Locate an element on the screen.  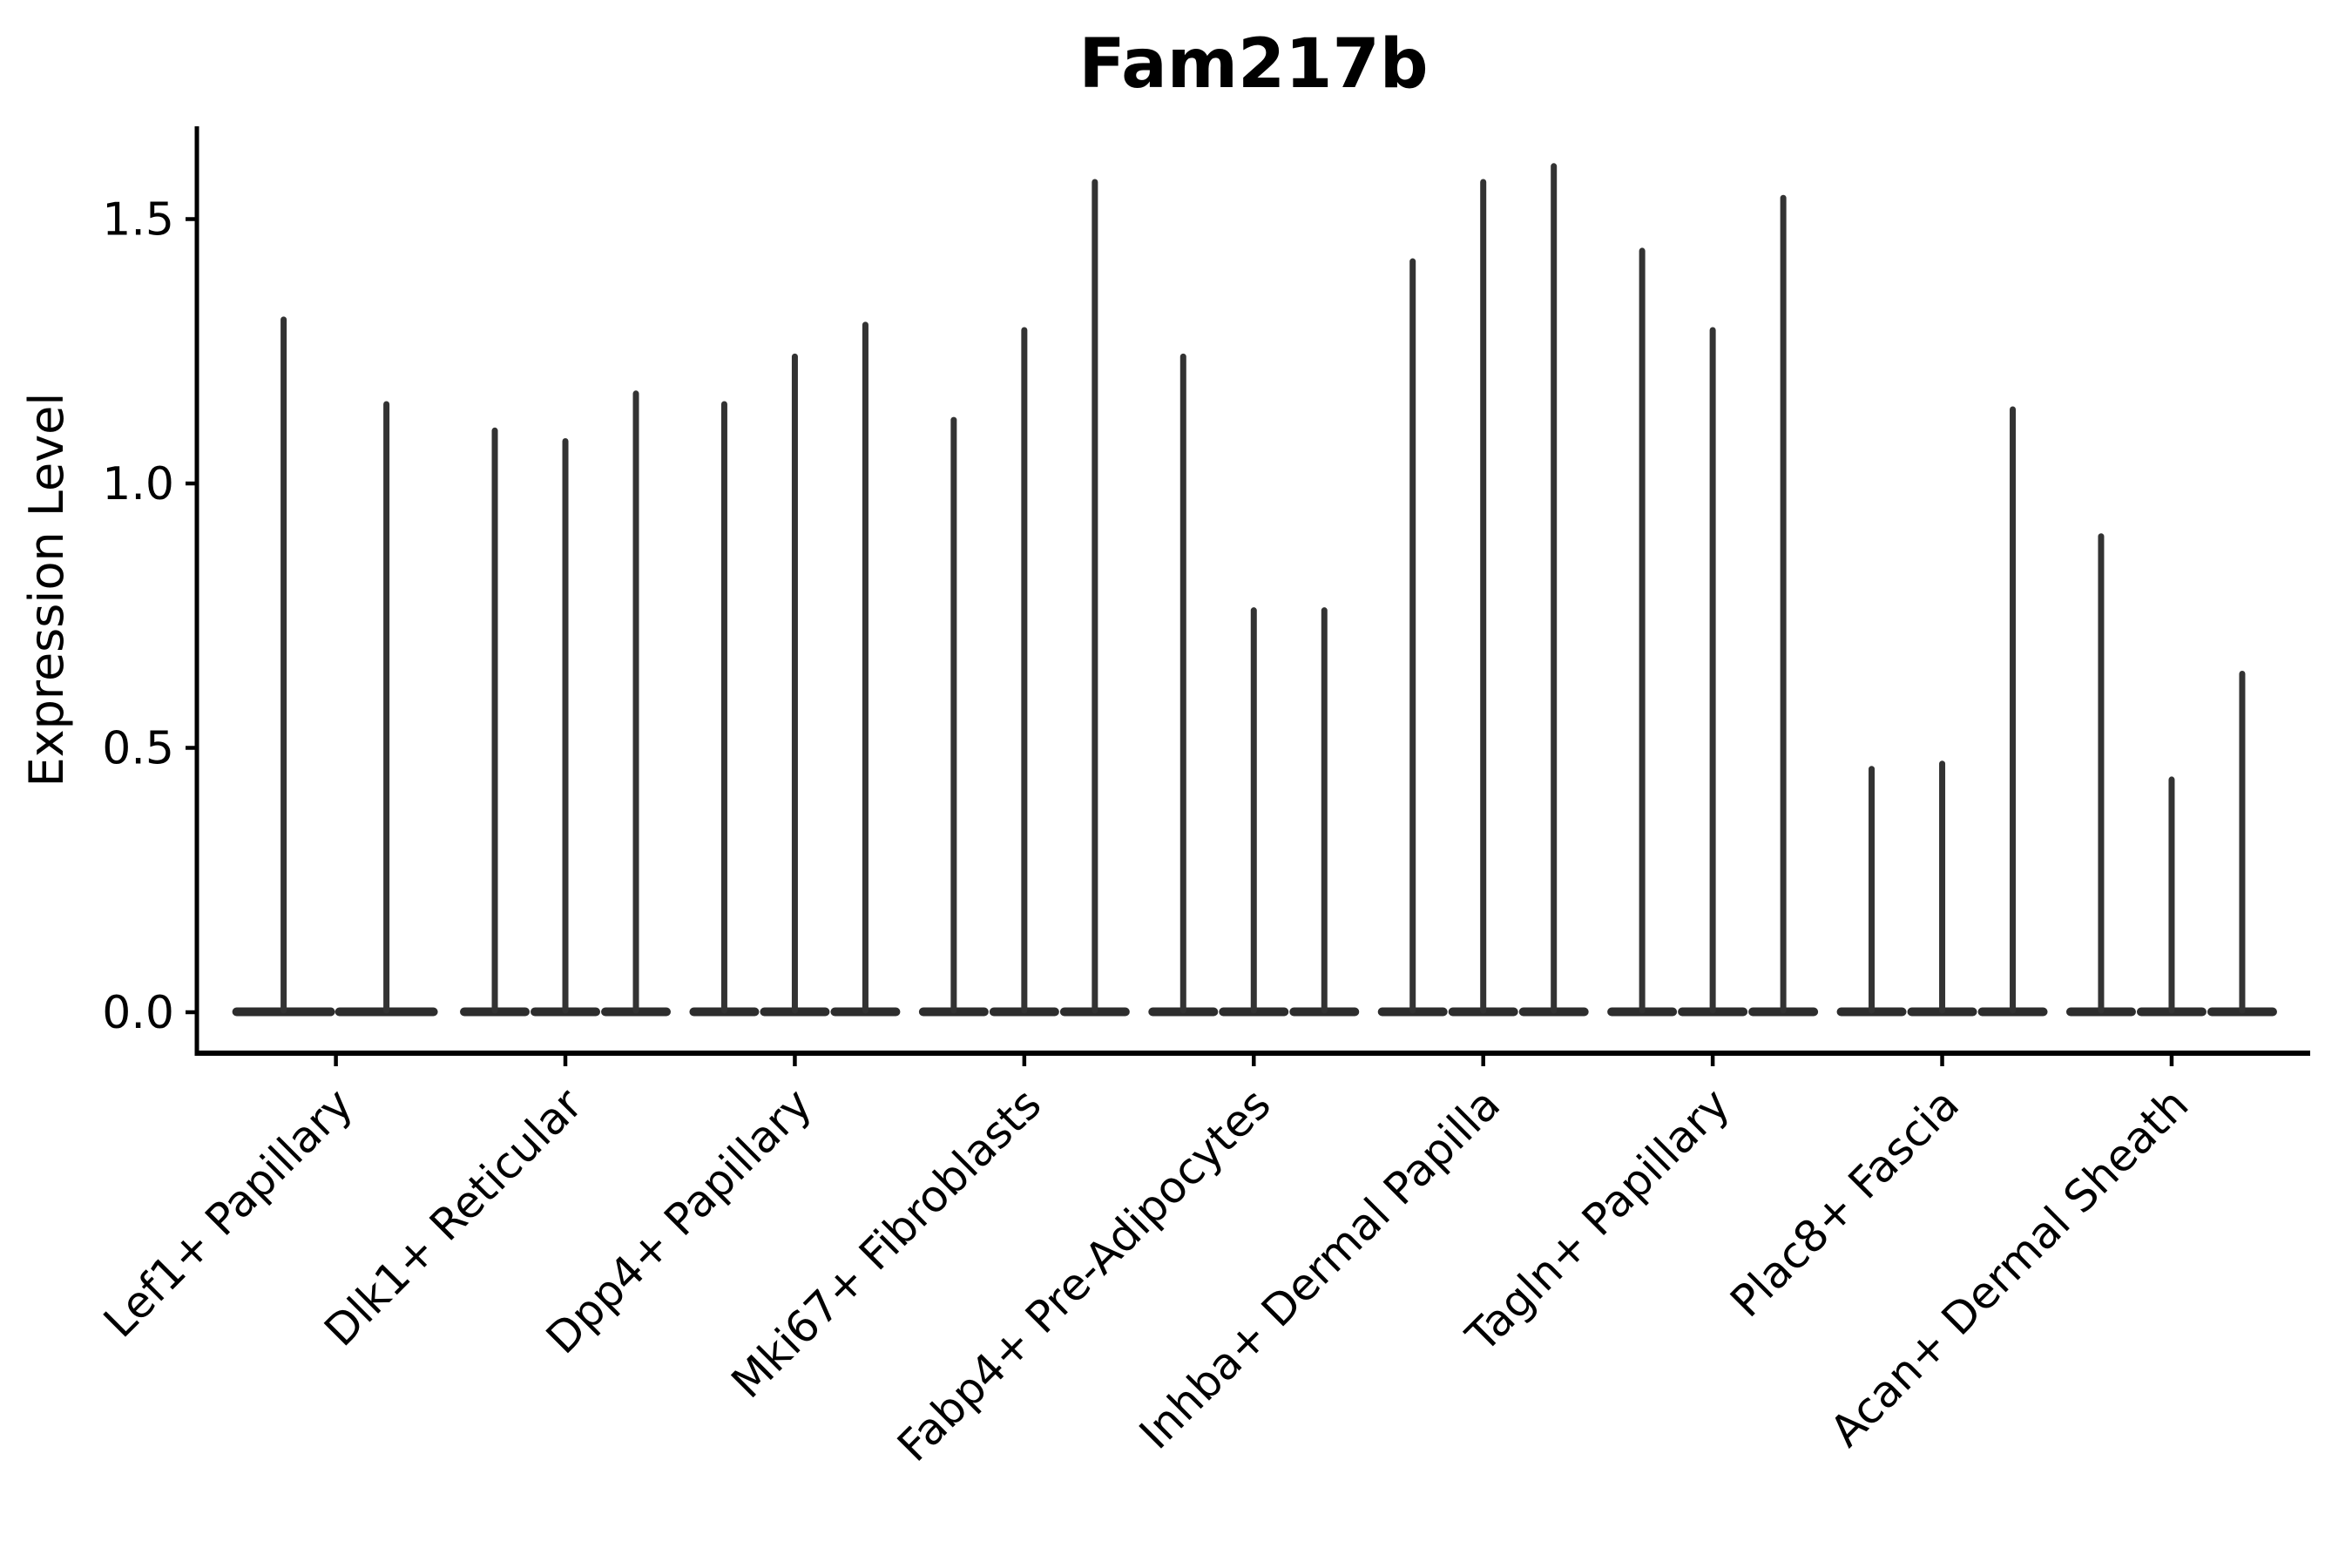
y-tick-label: 0.0 is located at coordinates (138, 1013).